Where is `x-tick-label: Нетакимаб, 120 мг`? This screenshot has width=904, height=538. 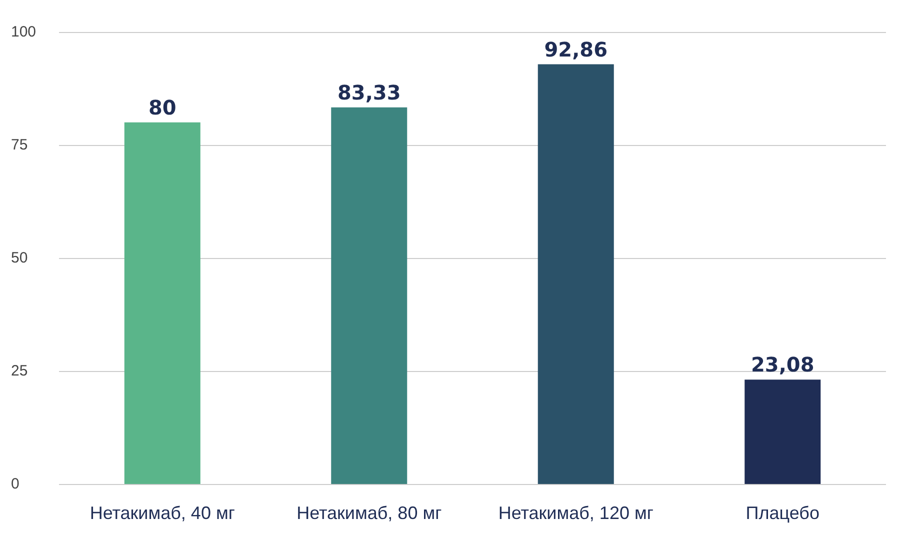
x-tick-label: Нетакимаб, 120 мг is located at coordinates (576, 513).